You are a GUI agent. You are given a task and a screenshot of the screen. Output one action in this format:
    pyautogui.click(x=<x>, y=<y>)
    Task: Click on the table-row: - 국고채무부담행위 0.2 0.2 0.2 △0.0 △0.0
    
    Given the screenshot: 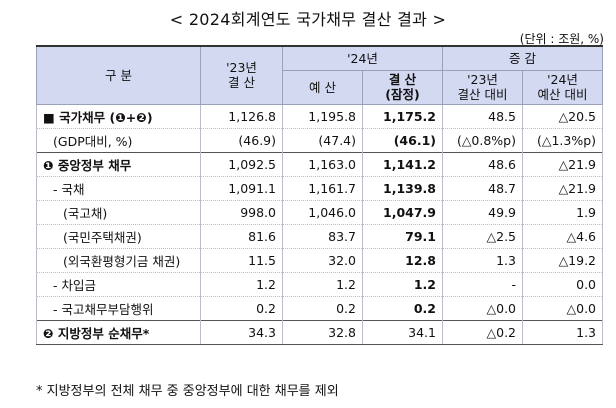 What is the action you would take?
    pyautogui.click(x=320, y=308)
    